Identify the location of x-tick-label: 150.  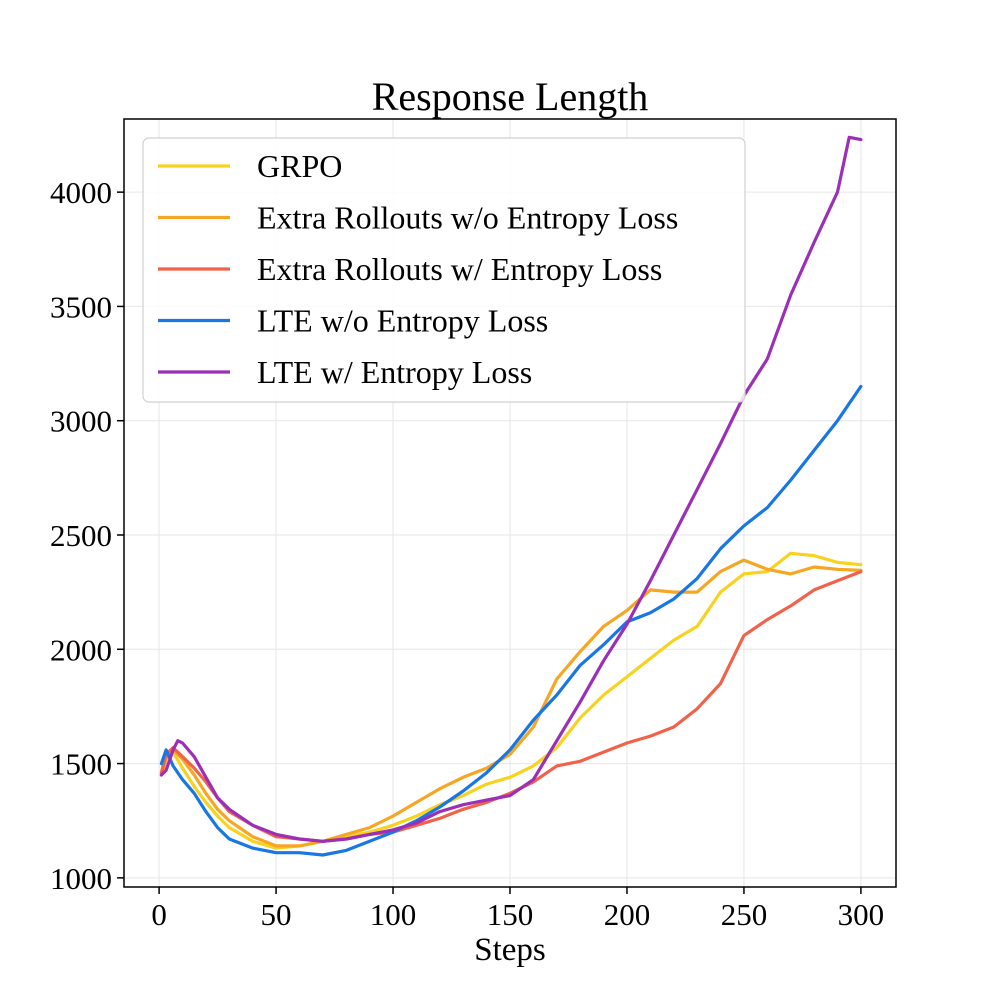
(510, 914).